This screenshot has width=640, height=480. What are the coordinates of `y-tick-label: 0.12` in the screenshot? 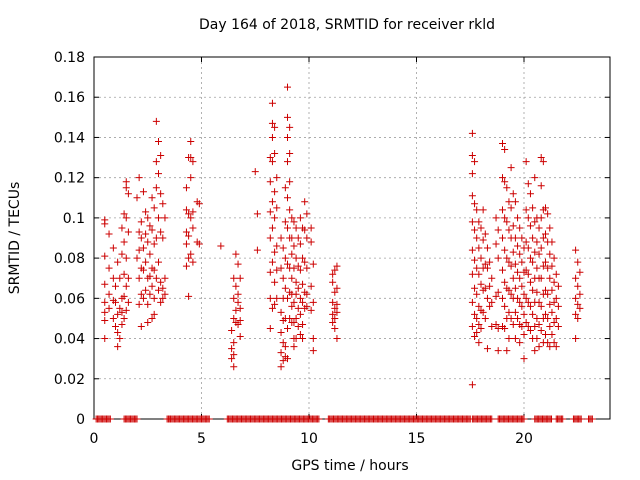 It's located at (69, 179).